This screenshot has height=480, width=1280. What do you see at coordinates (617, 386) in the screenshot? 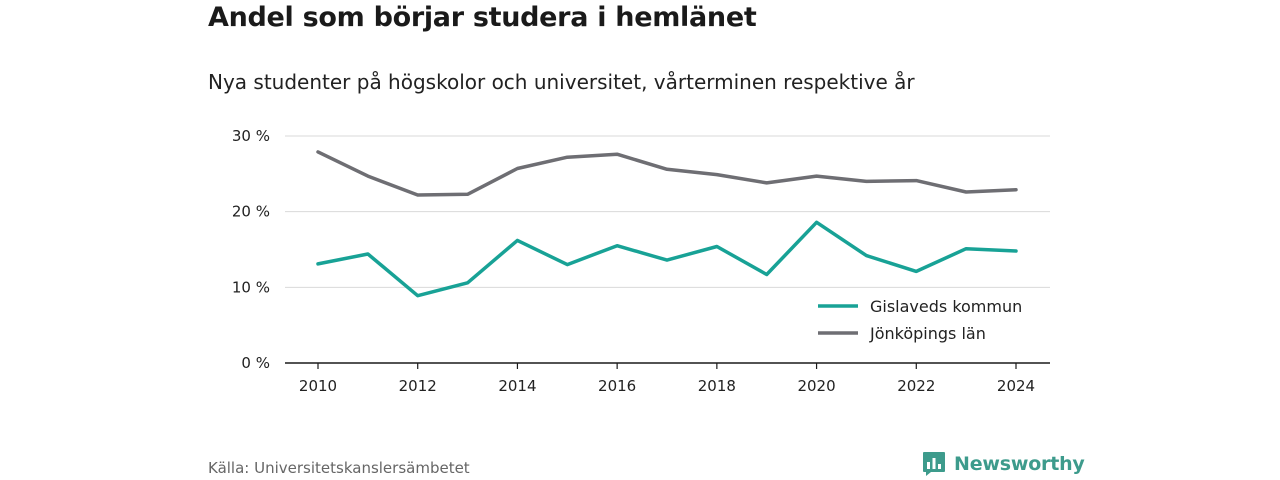
I see `x-tick-label: 2016` at bounding box center [617, 386].